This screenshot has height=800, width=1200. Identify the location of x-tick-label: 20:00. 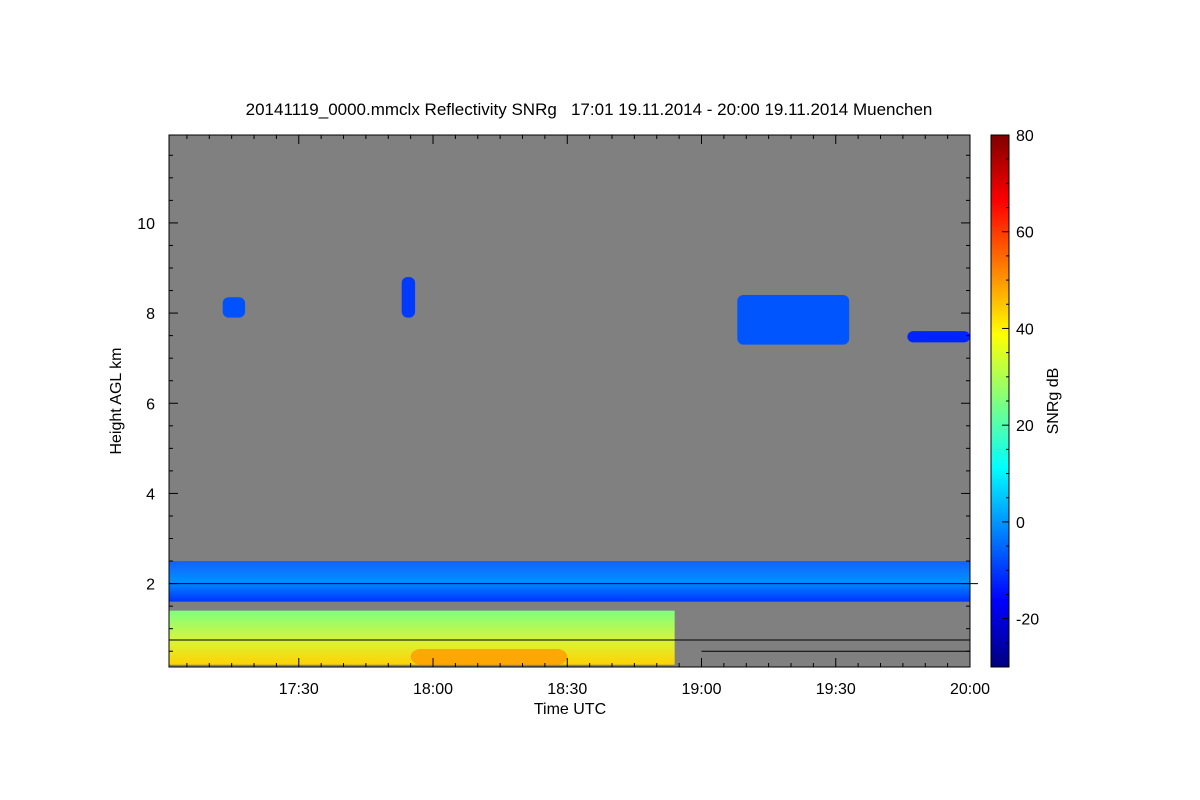
(970, 689).